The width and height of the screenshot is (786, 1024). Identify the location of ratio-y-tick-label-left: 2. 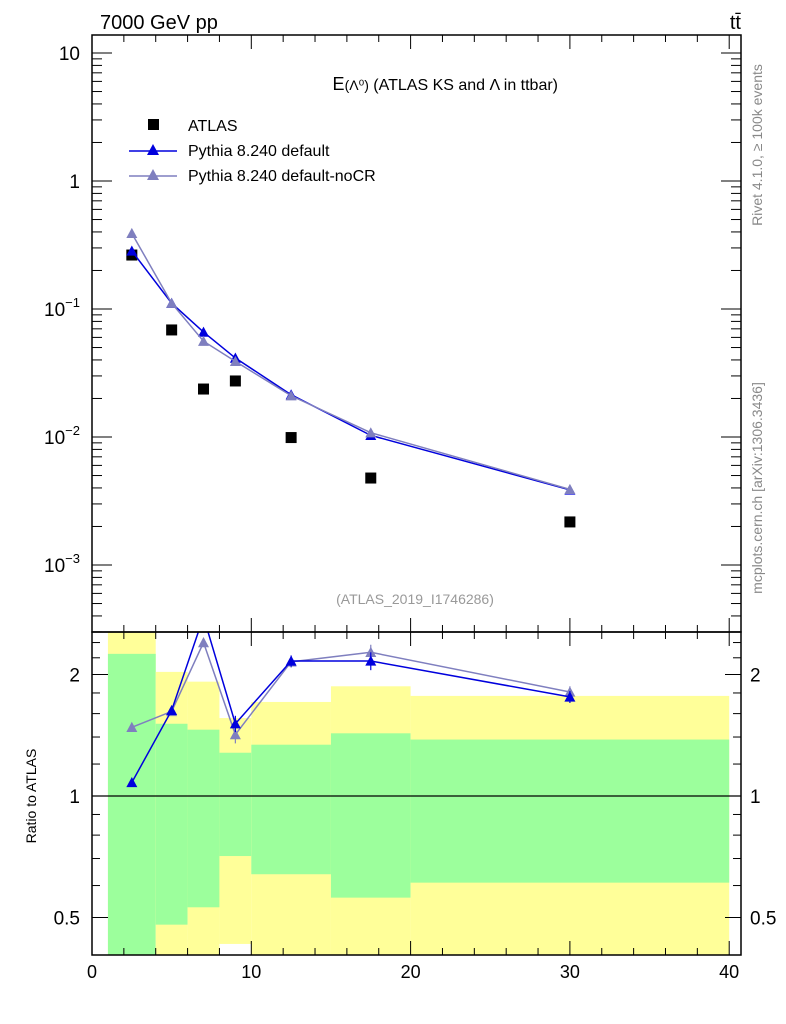
(74, 676).